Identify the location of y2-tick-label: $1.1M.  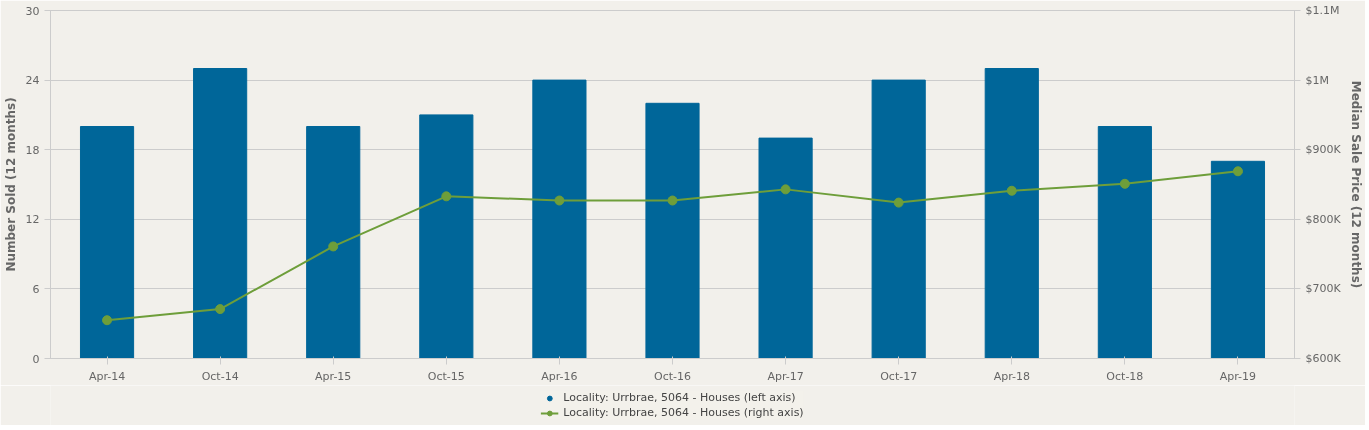
(1322, 10).